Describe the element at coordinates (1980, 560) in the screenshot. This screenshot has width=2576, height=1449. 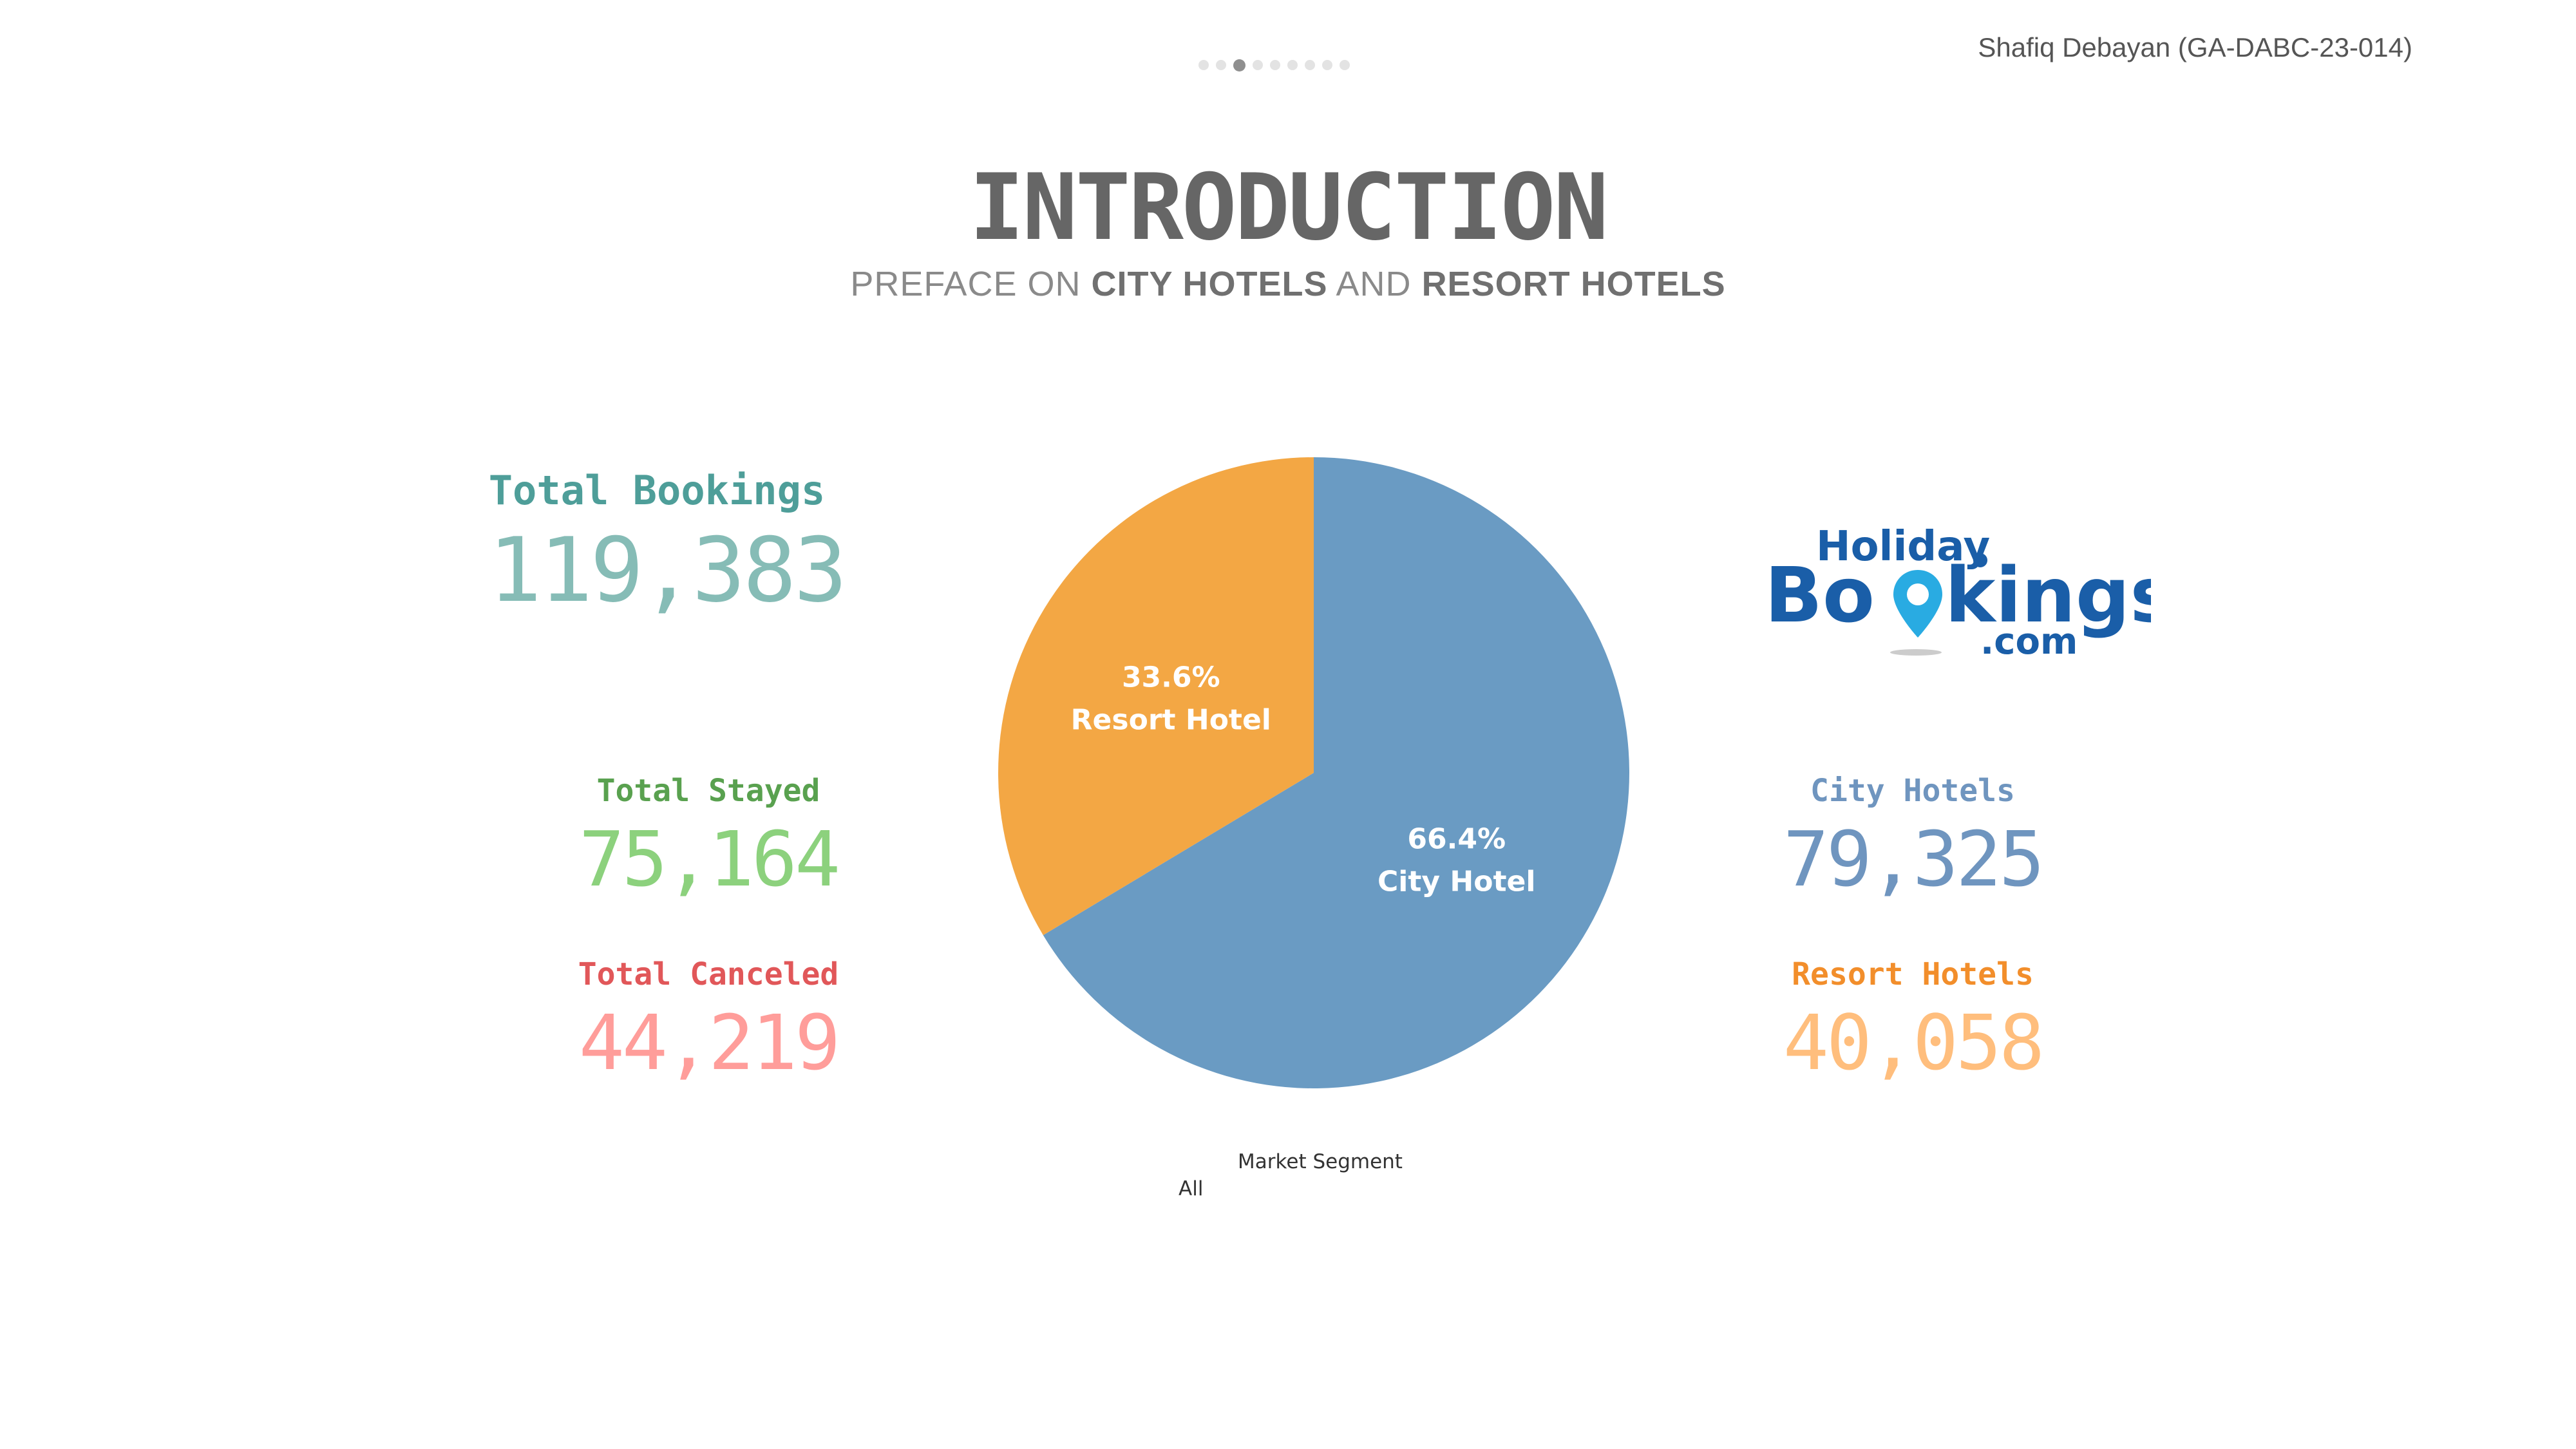
I see `logo-dot` at that location.